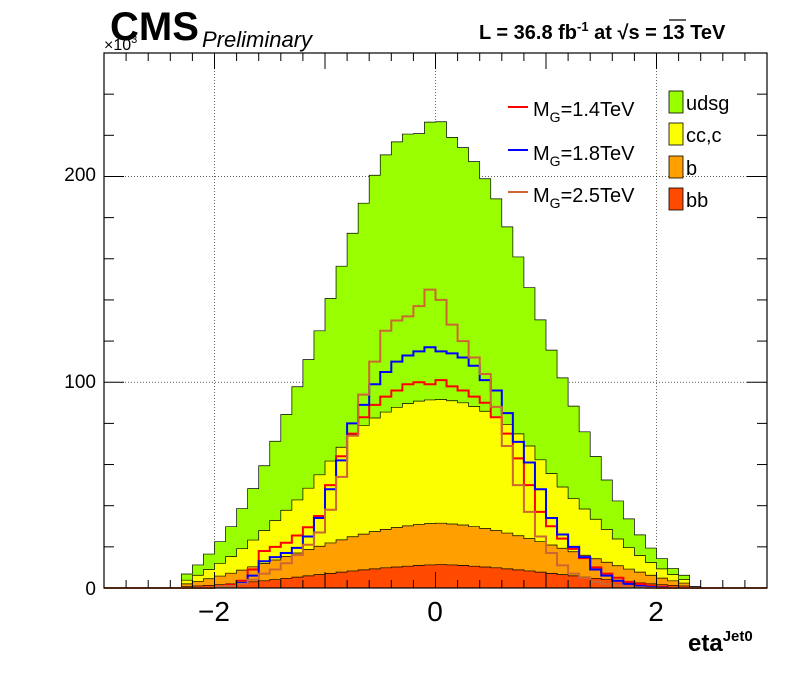 Image resolution: width=798 pixels, height=677 pixels. I want to click on legend-swatch-b, so click(676, 167).